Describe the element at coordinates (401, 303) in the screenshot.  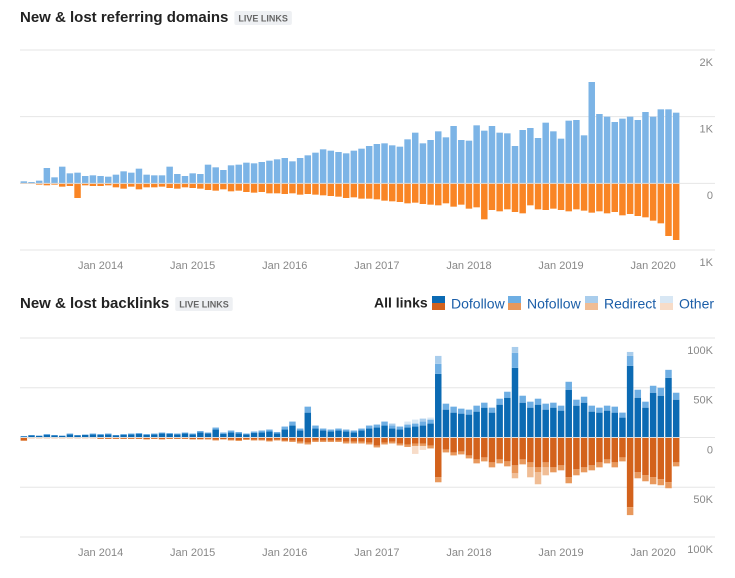
I see `filter-label: All links` at that location.